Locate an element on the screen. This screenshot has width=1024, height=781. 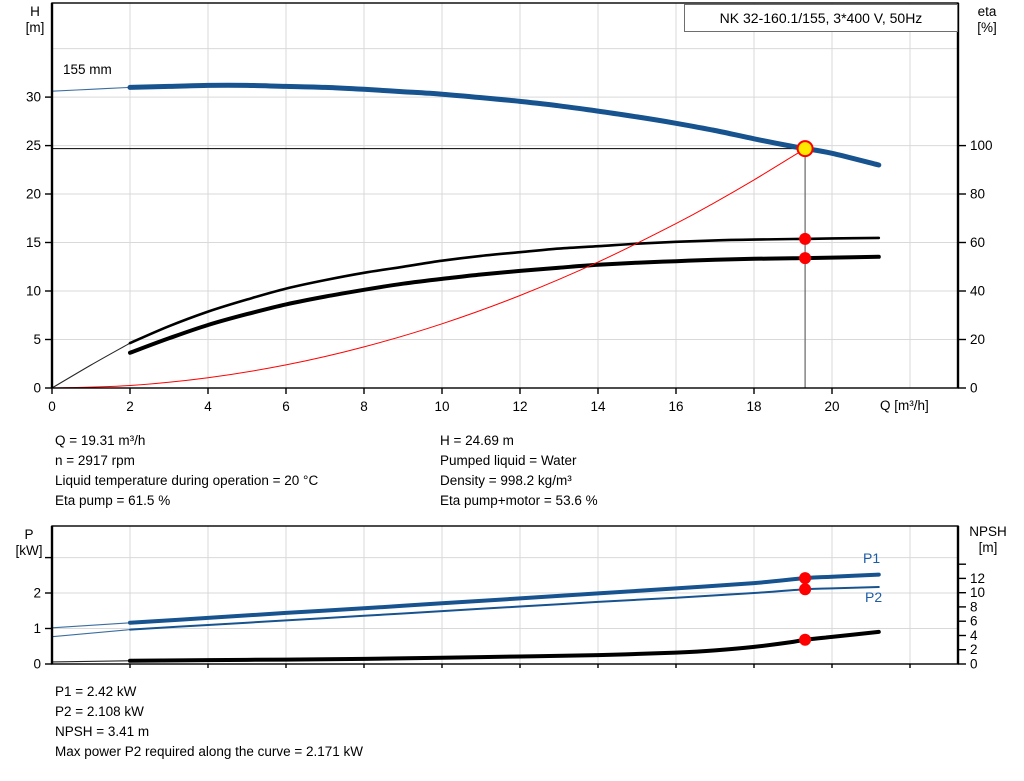
info-line-q: Q = 19.31 m³/h is located at coordinates (100, 440).